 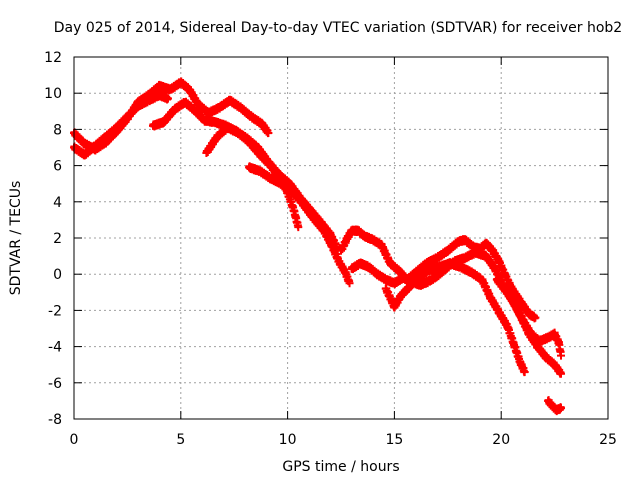 I want to click on y-tick-label: 2, so click(x=57, y=239).